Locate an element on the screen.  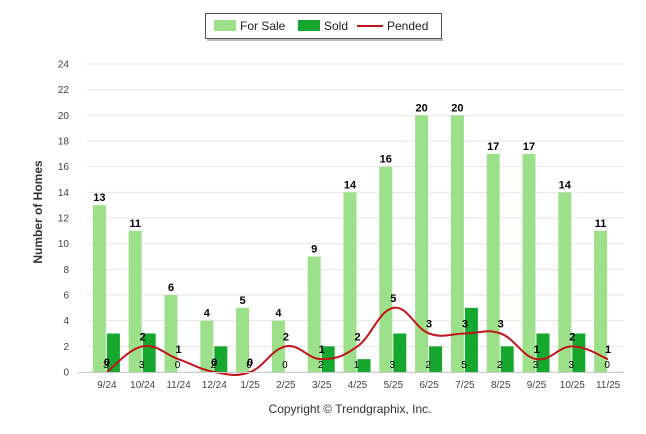
label-sold-3/25: 2 is located at coordinates (321, 365).